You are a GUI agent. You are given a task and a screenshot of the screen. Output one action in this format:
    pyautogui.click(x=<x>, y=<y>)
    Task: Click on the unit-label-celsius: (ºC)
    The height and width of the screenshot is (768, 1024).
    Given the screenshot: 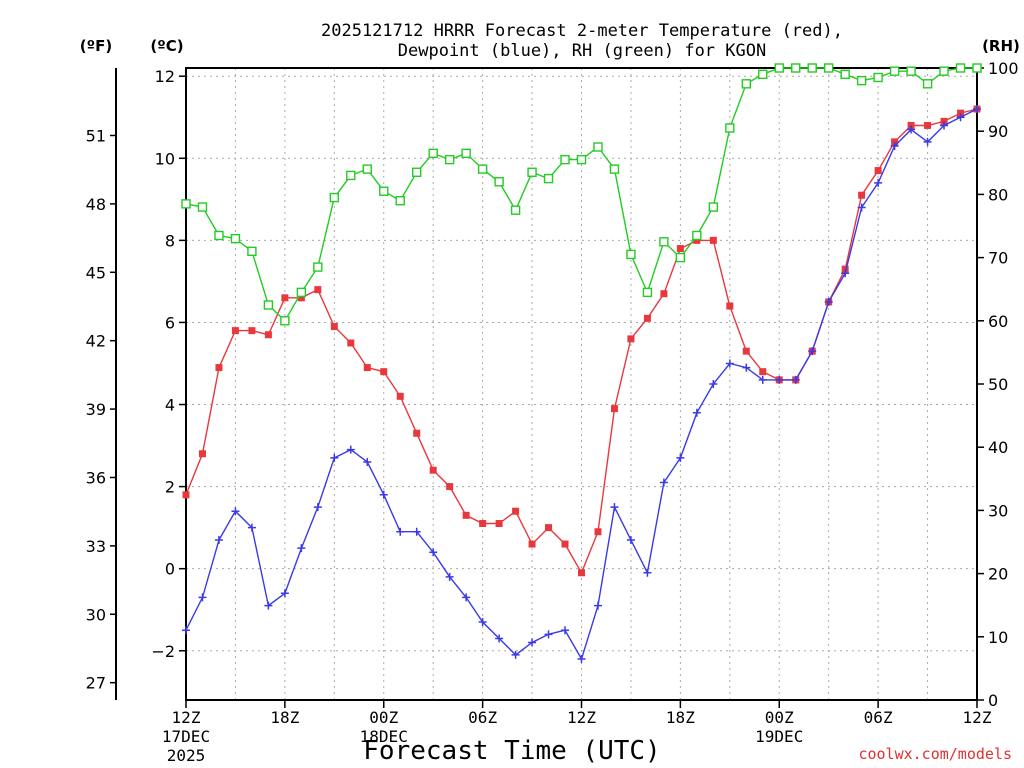 What is the action you would take?
    pyautogui.click(x=166, y=46)
    